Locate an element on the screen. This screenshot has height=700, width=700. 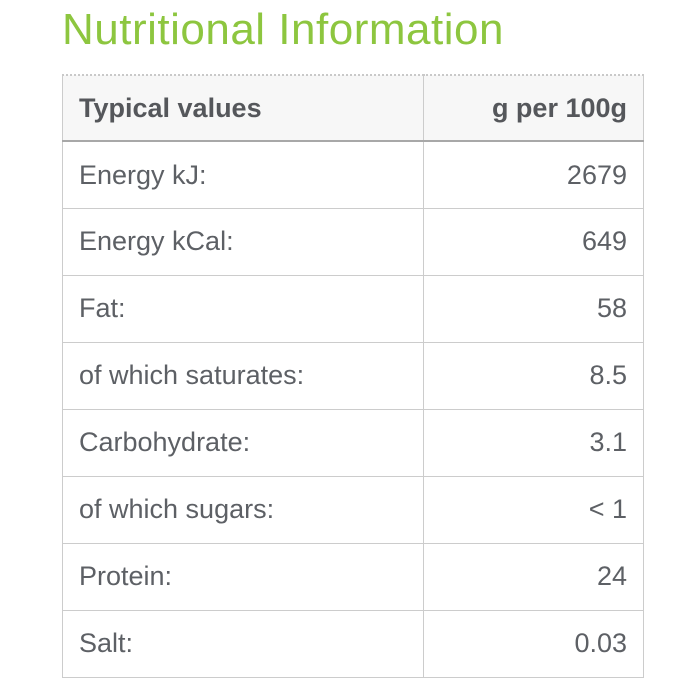
header-typical-values: Typical values is located at coordinates (243, 108).